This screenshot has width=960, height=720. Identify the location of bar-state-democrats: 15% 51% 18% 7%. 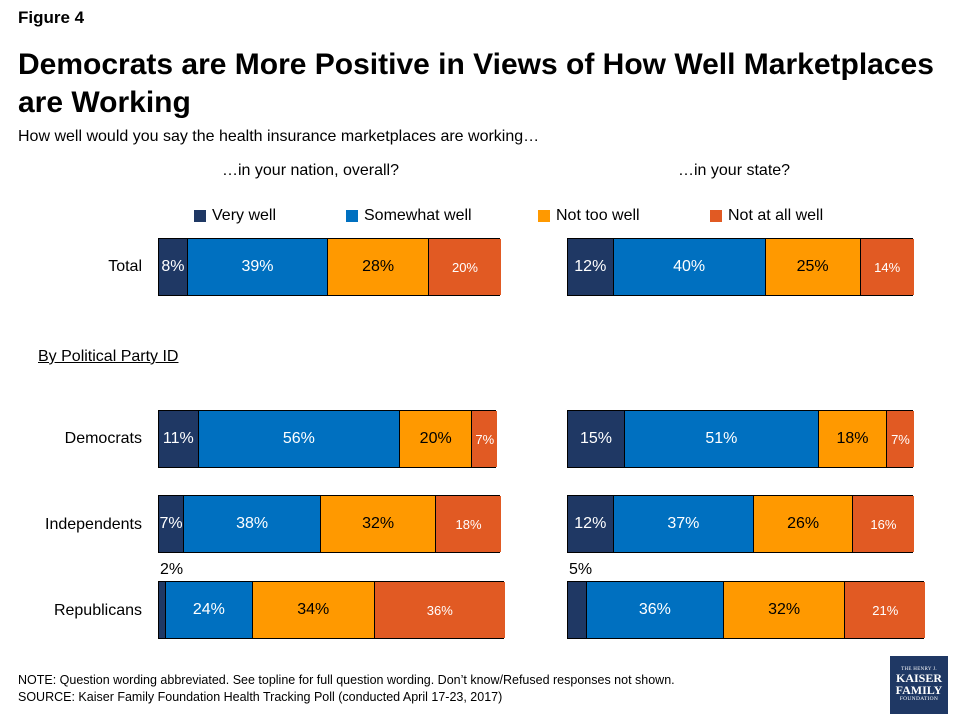
(740, 439).